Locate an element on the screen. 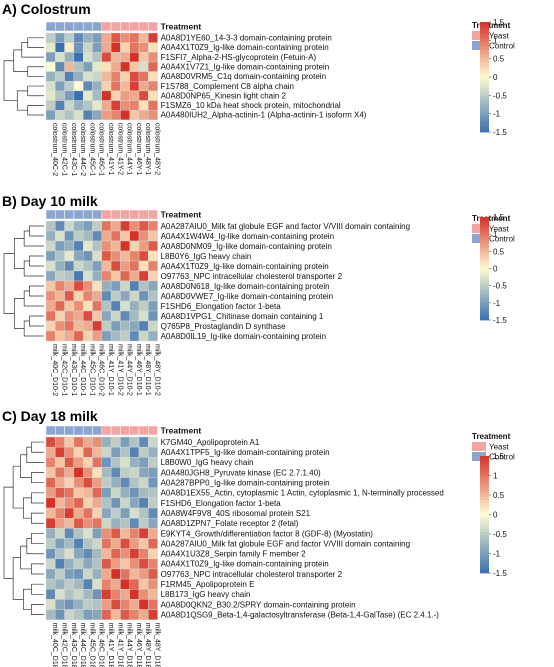 This screenshot has height=667, width=554. column-label: milk_46C_D18-2 is located at coordinates (101, 645).